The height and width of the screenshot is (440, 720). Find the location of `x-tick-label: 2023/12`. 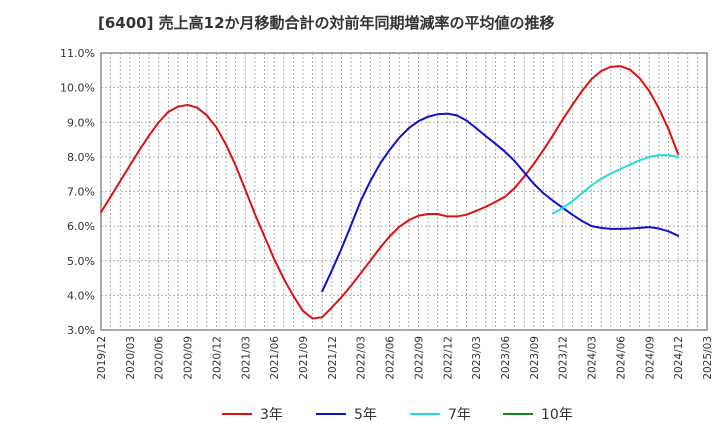

x-tick-label: 2023/12 is located at coordinates (564, 358).